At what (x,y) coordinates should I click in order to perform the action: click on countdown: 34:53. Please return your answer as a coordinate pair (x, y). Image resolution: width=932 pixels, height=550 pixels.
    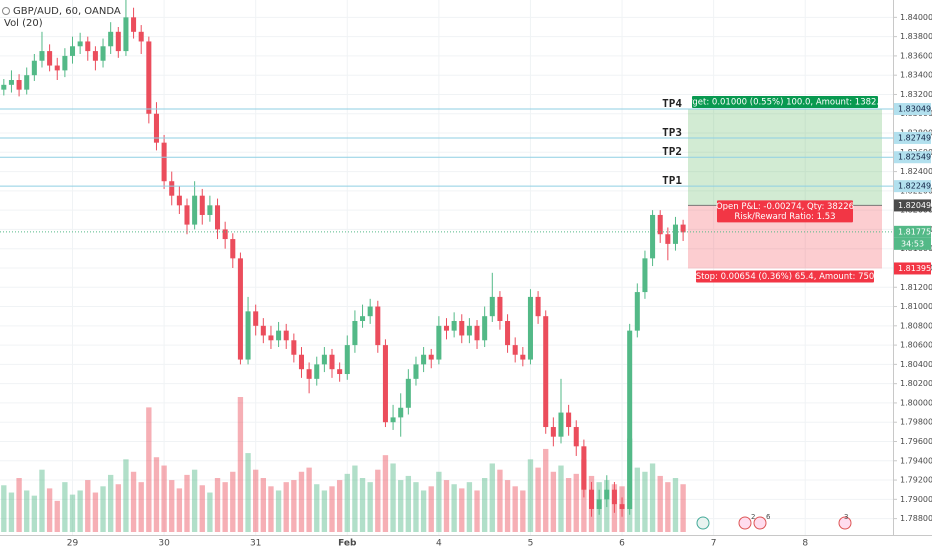
    Looking at the image, I should click on (912, 243).